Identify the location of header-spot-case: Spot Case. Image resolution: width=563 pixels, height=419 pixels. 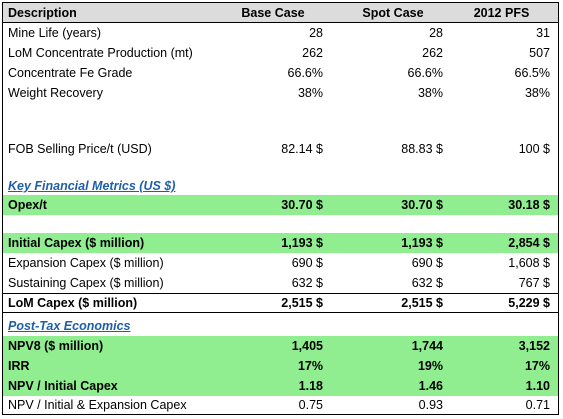
(393, 12).